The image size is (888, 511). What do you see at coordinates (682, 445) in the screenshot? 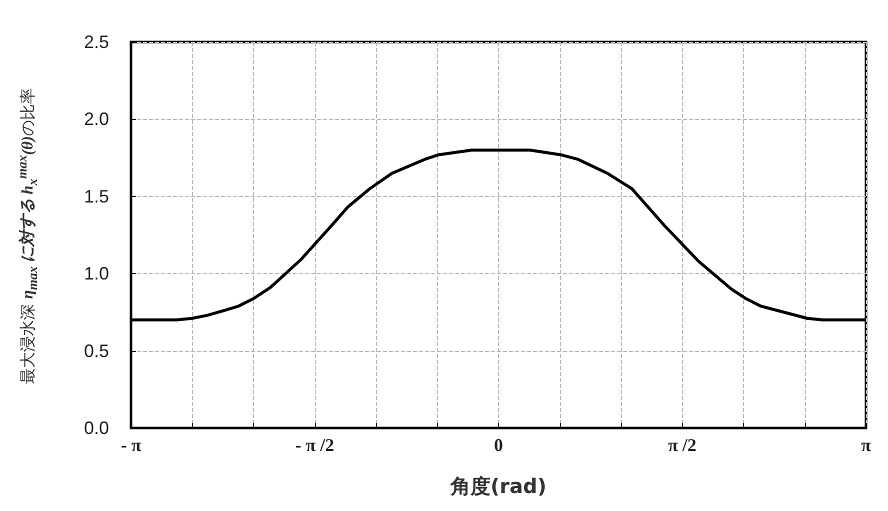
I see `x-tick-label: π /2` at bounding box center [682, 445].